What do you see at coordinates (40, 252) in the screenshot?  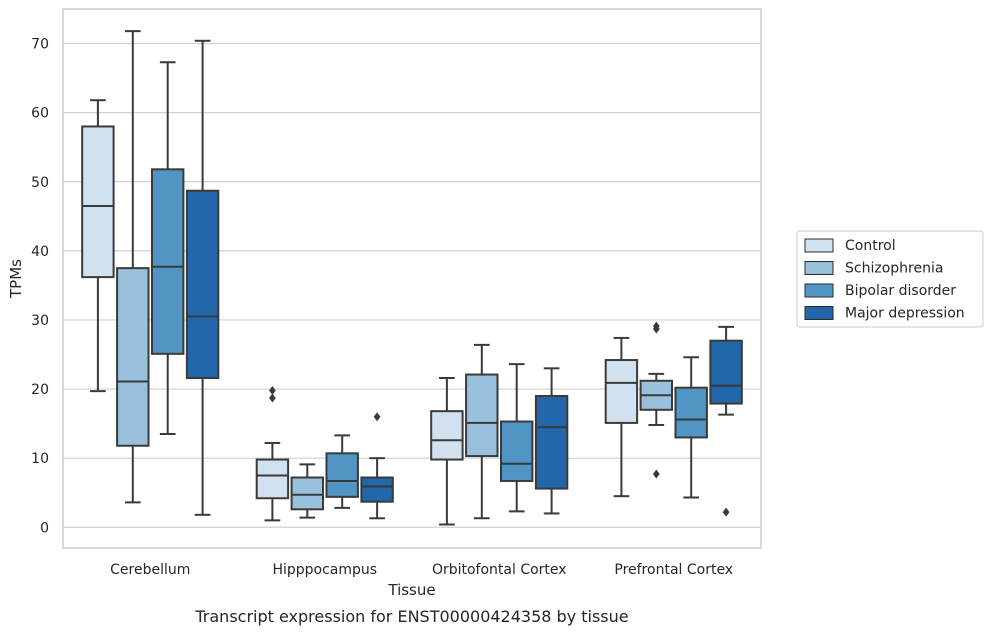 I see `y-tick-label: 40` at bounding box center [40, 252].